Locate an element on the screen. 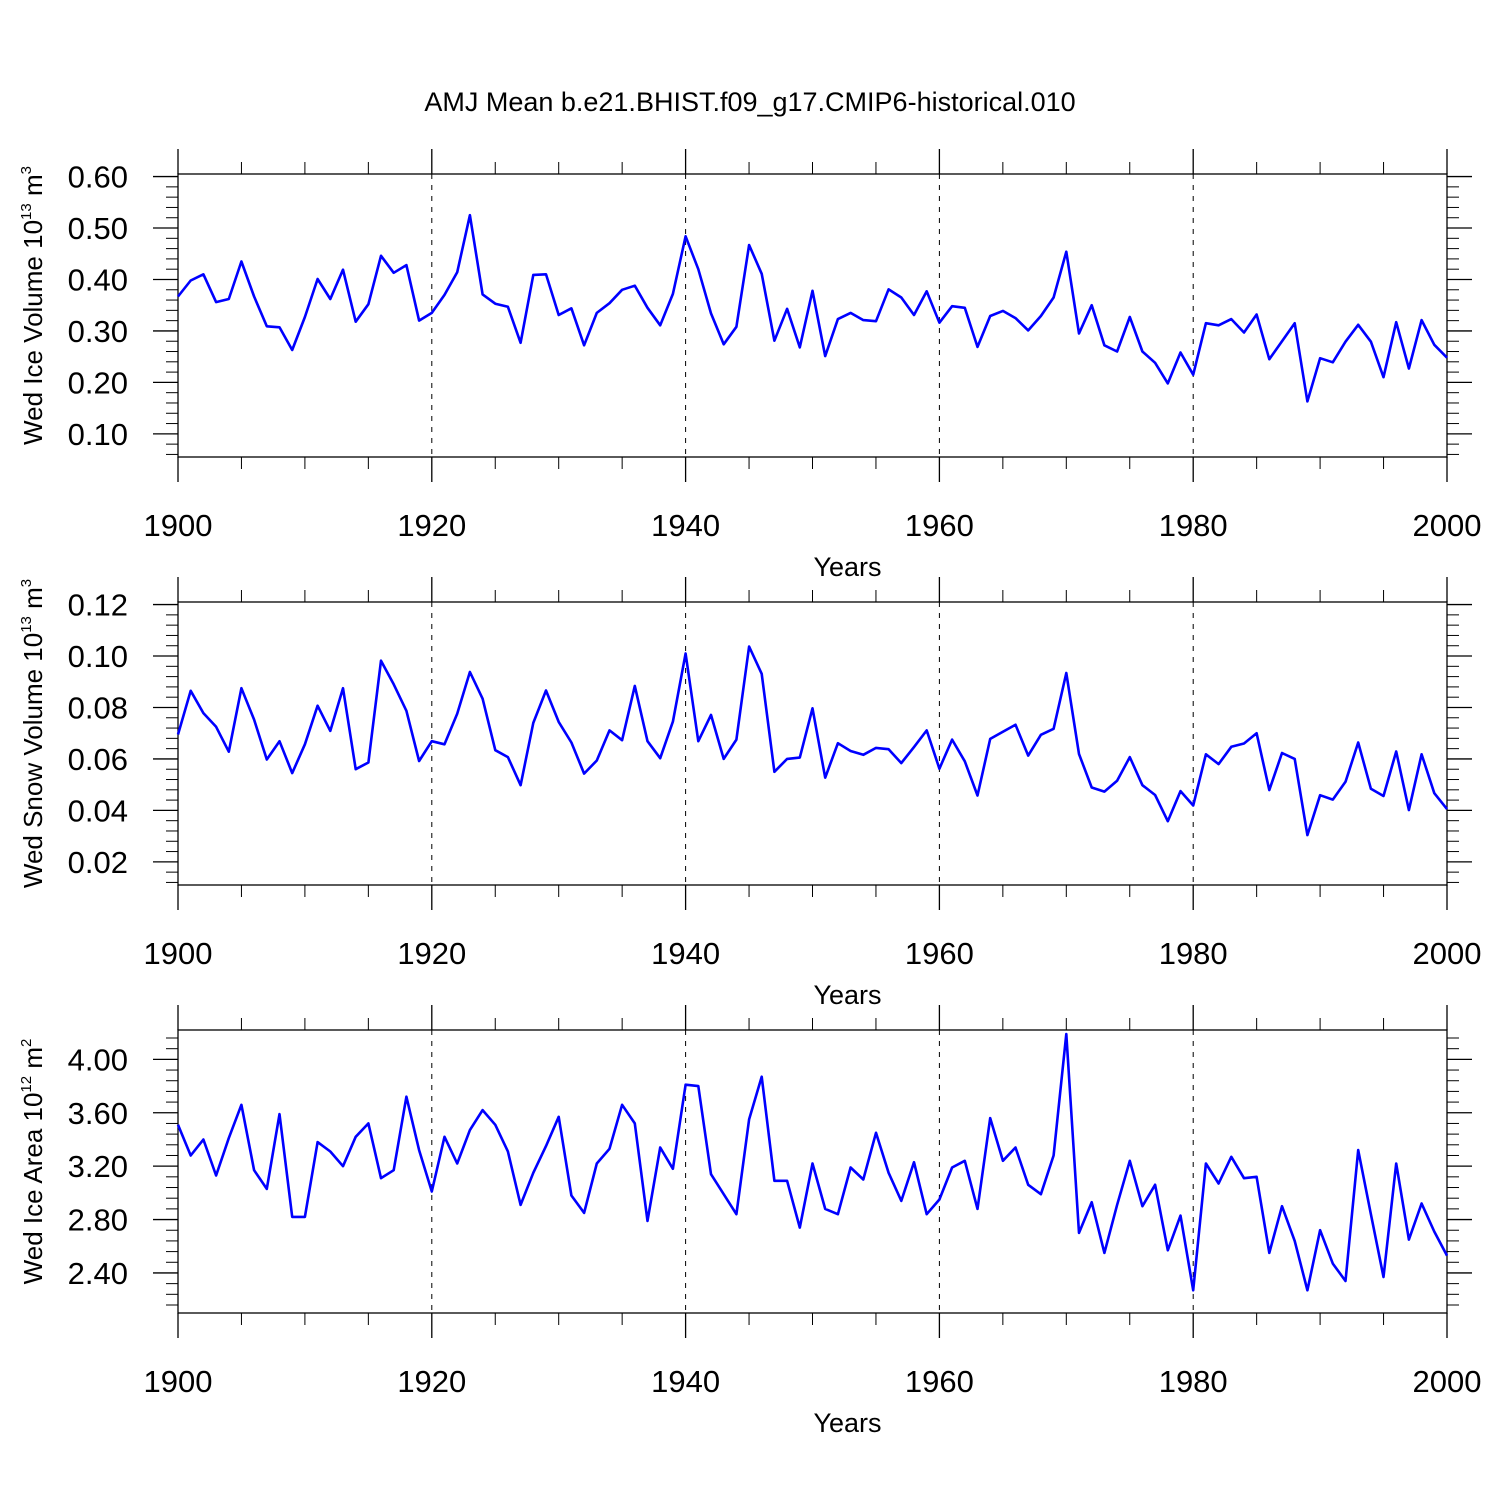 The image size is (1500, 1500). y-tick-label: 0.12 is located at coordinates (98, 605).